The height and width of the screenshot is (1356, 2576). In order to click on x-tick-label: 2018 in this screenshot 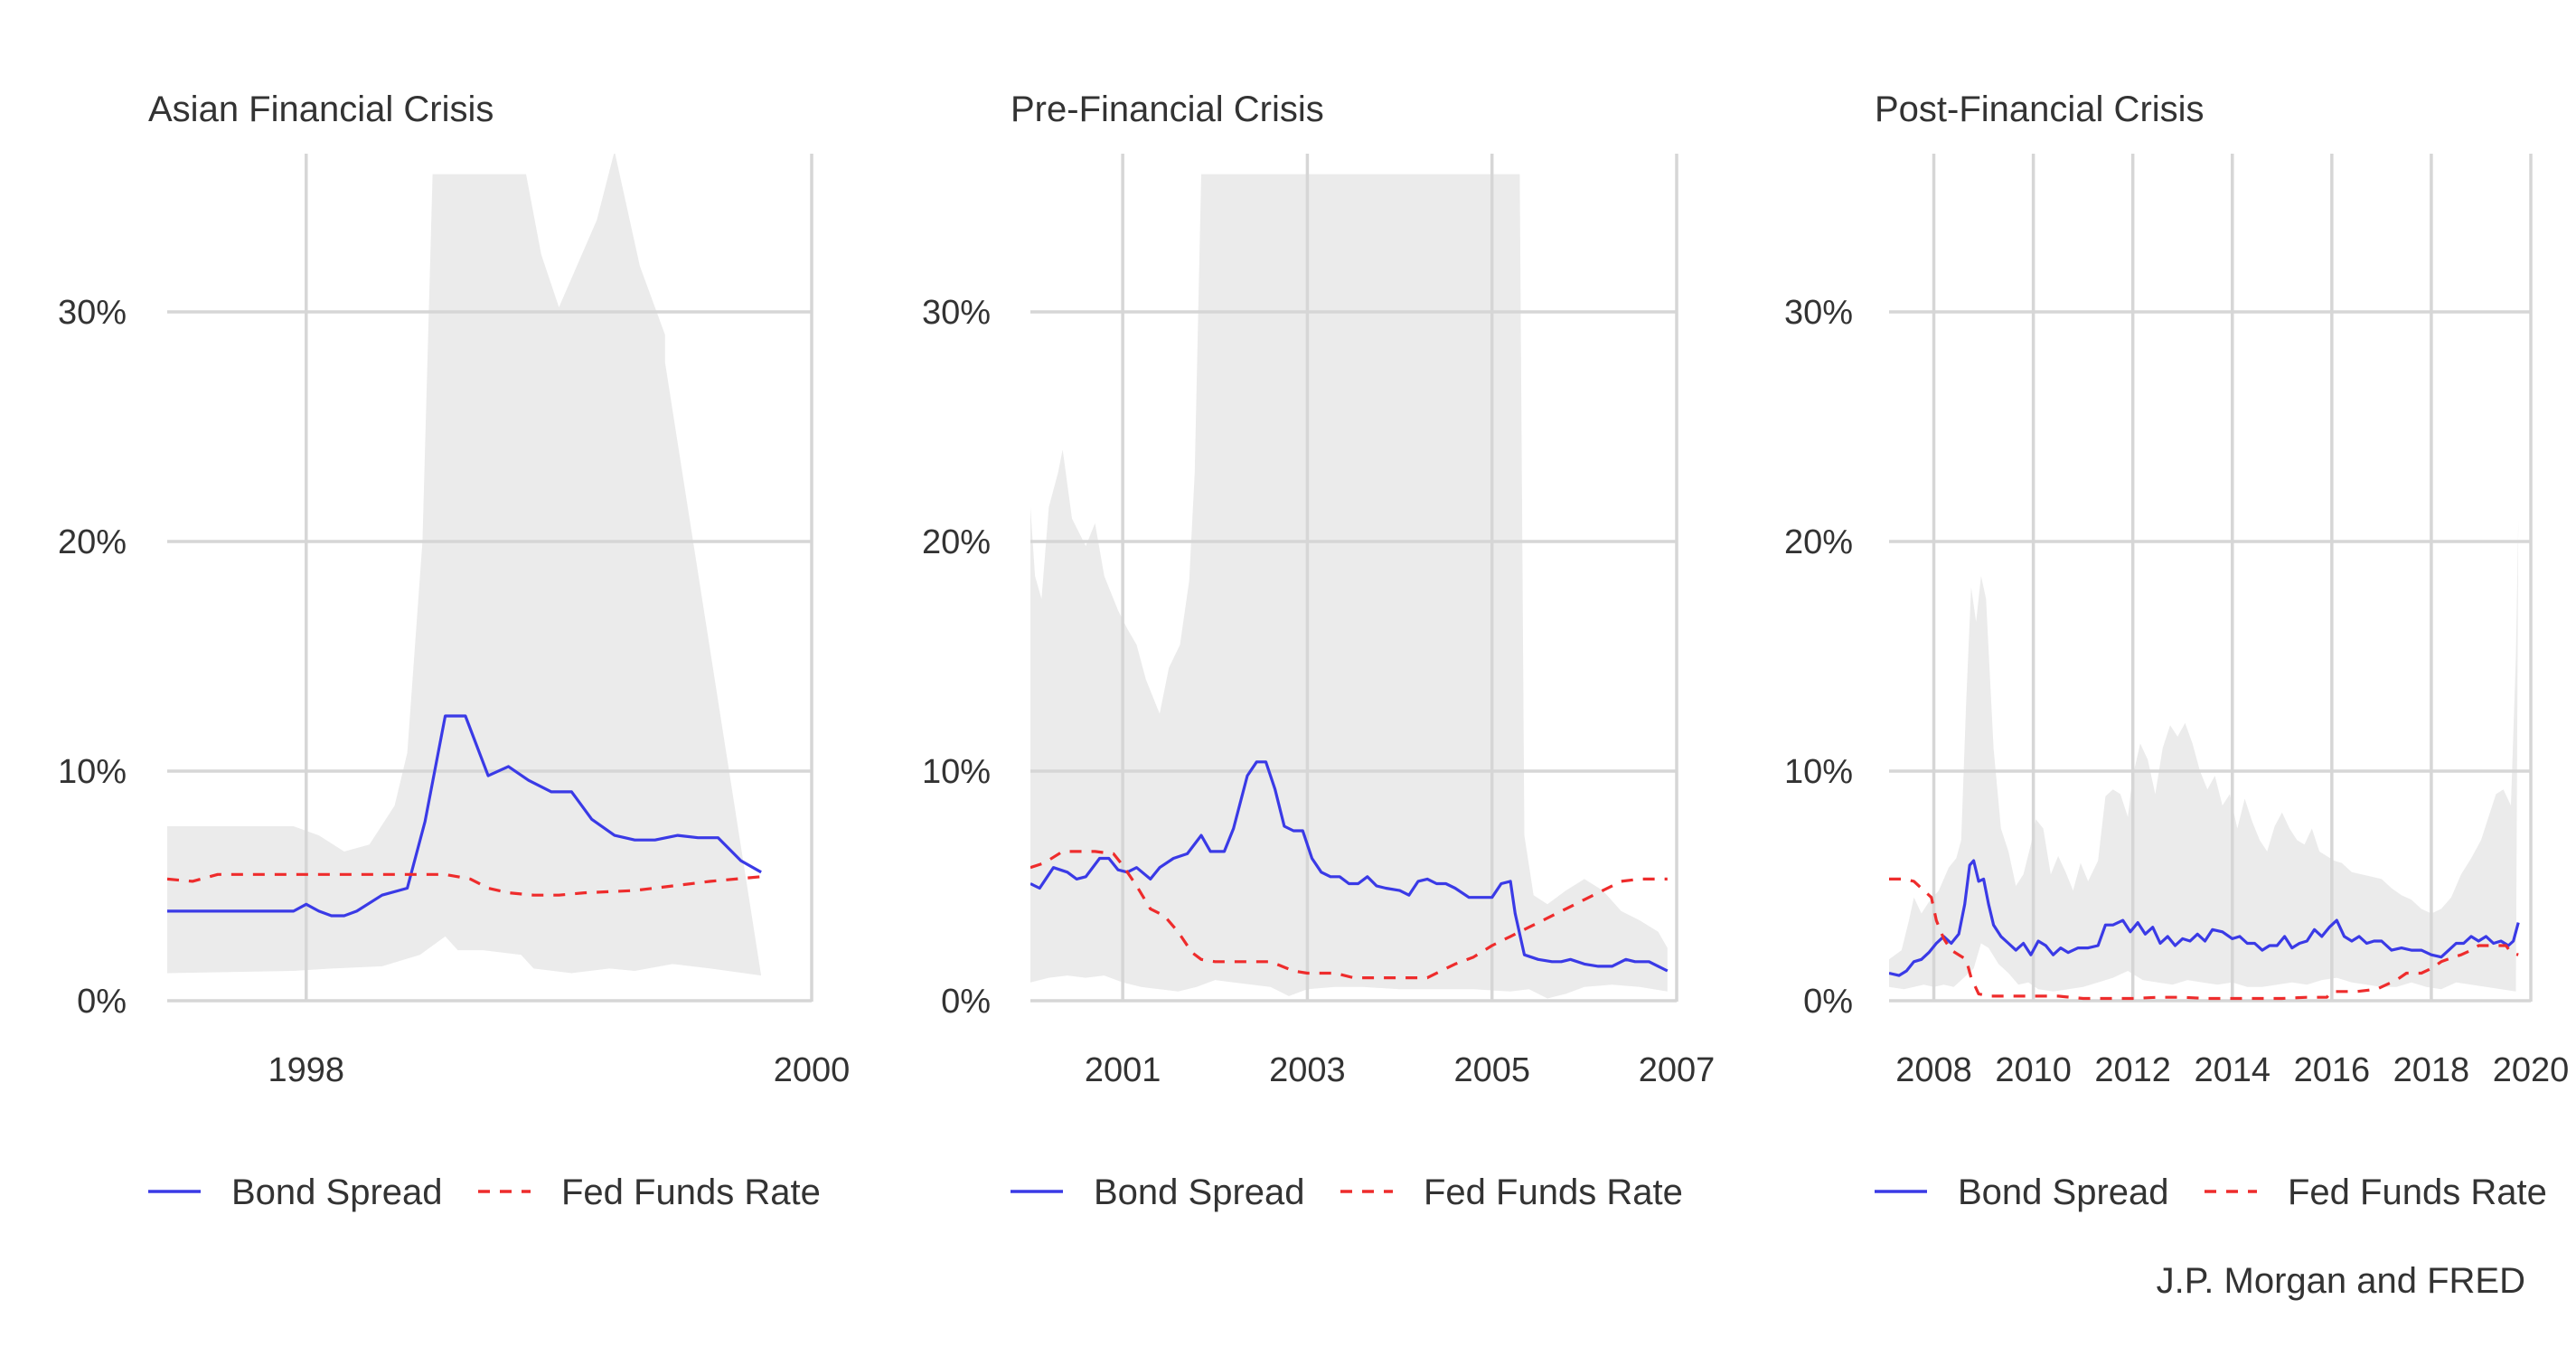, I will do `click(2432, 1070)`.